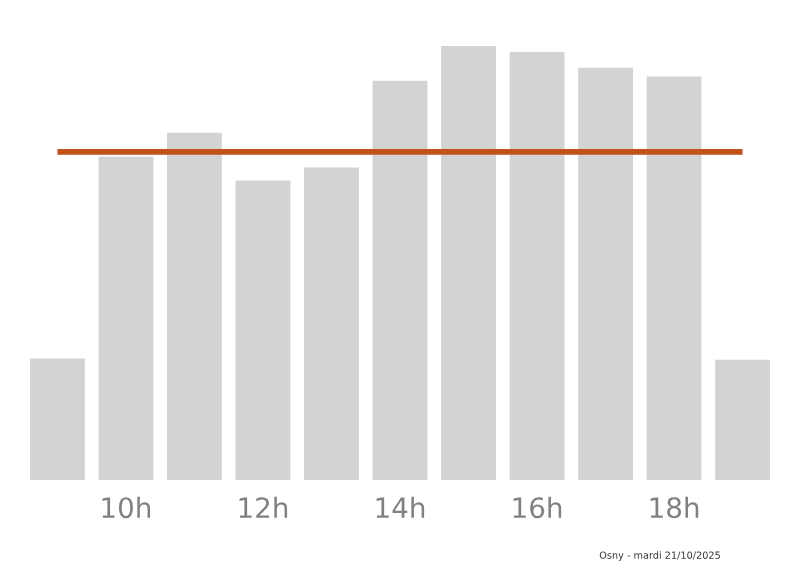 The image size is (800, 572). What do you see at coordinates (263, 507) in the screenshot?
I see `x-tick-label: 12h` at bounding box center [263, 507].